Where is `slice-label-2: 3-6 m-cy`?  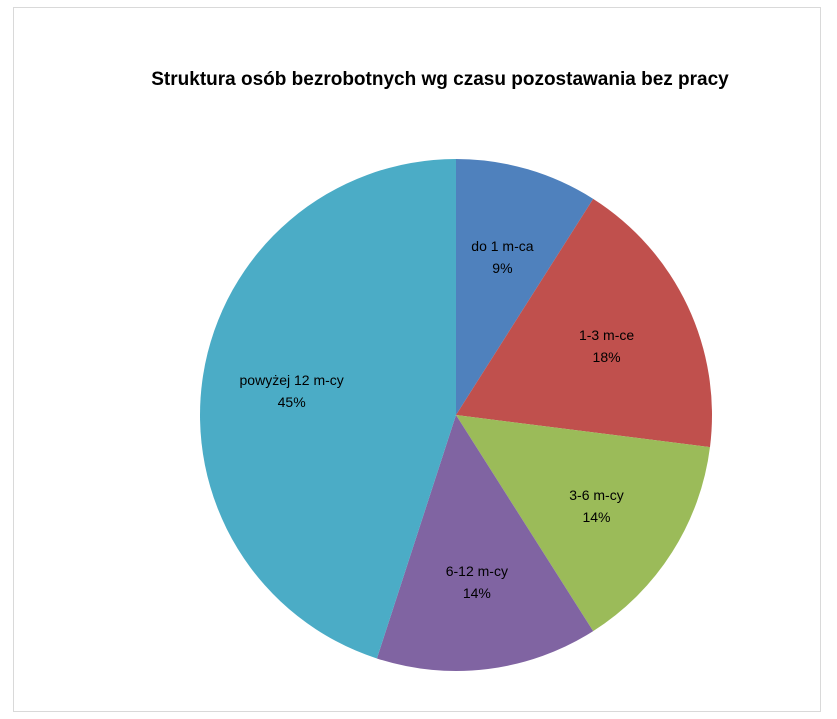
slice-label-2: 3-6 m-cy is located at coordinates (596, 495).